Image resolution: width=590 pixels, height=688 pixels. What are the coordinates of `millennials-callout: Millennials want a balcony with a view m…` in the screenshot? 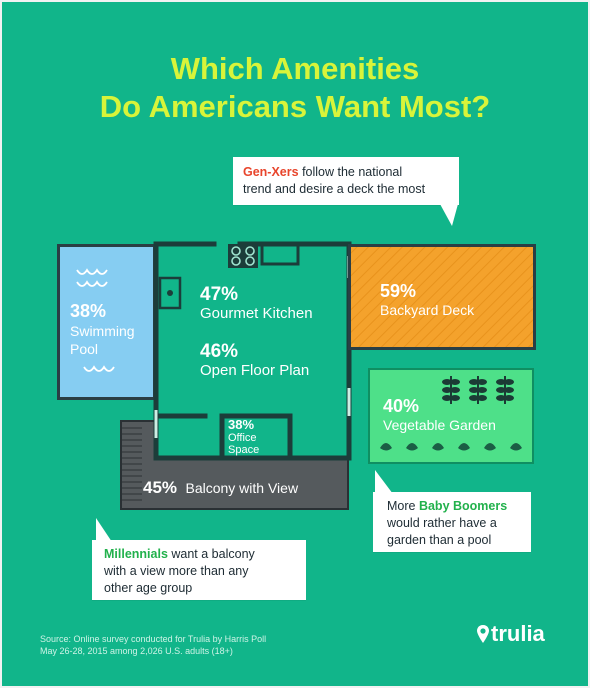 It's located at (199, 570).